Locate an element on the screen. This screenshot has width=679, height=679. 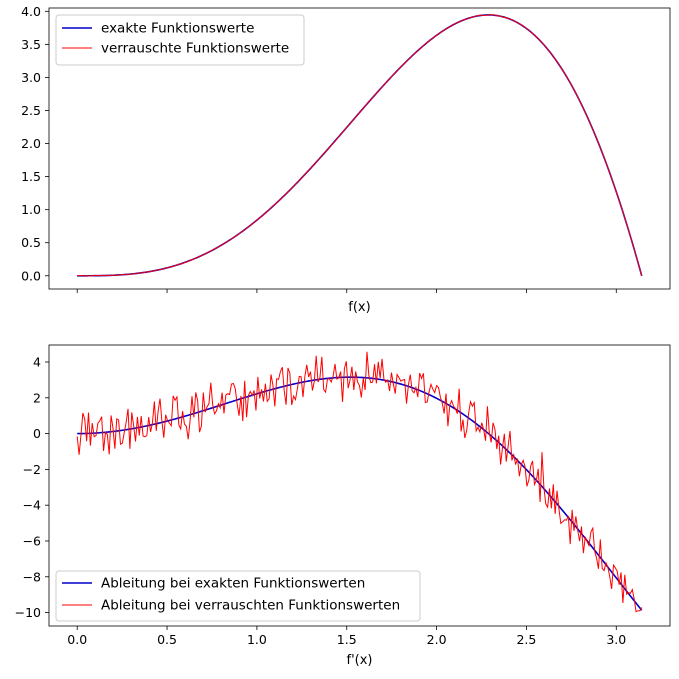
top-x-ticks is located at coordinates (346, 291).